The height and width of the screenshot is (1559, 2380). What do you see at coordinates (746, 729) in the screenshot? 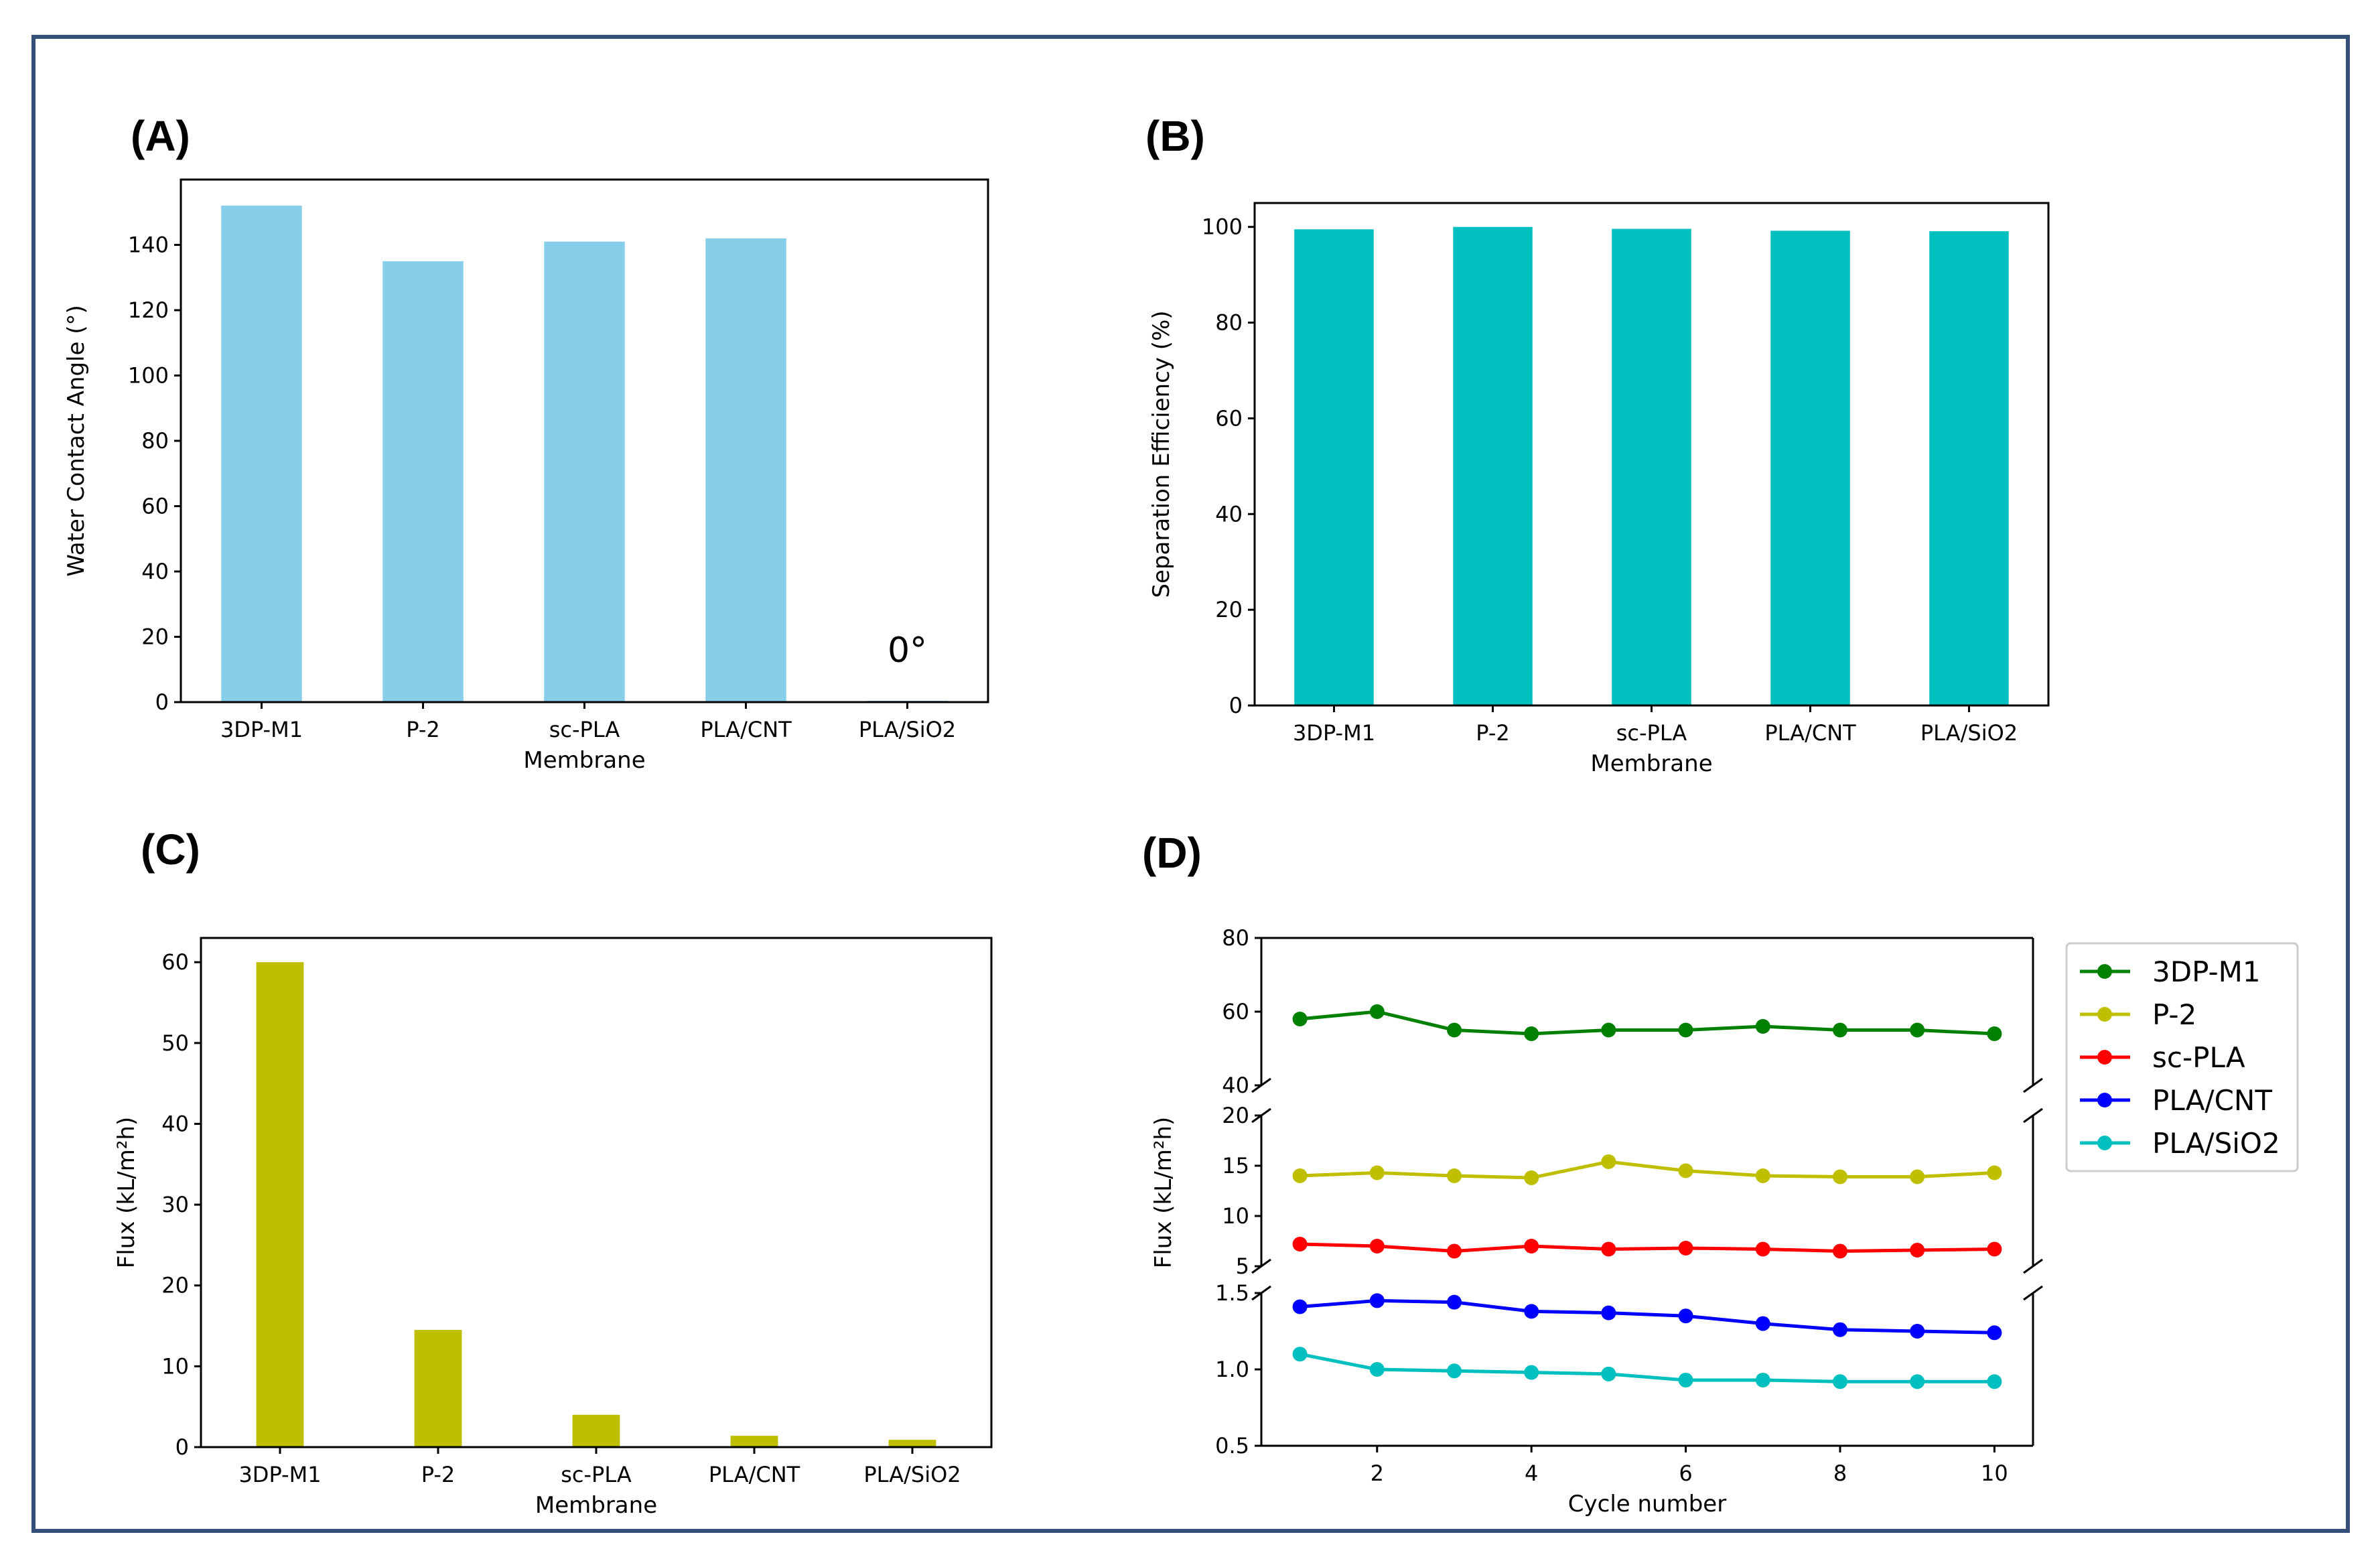
I see `x-tick-label: PLA/CNT` at bounding box center [746, 729].